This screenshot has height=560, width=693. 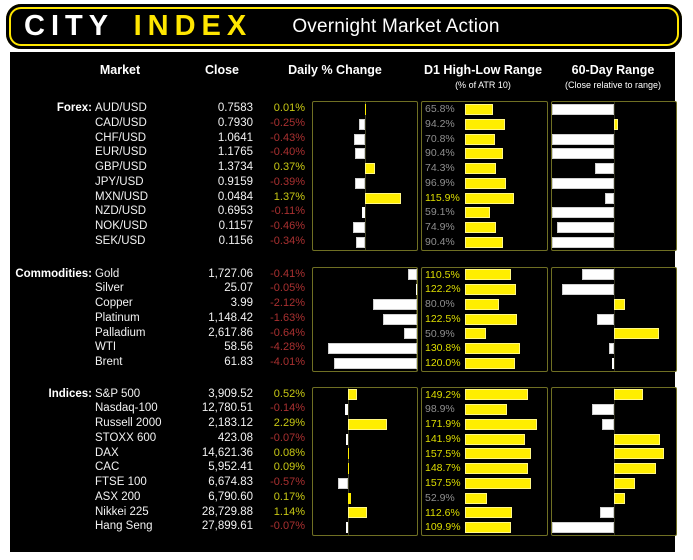 What do you see at coordinates (443, 394) in the screenshot?
I see `d1-range-label: 149.2%` at bounding box center [443, 394].